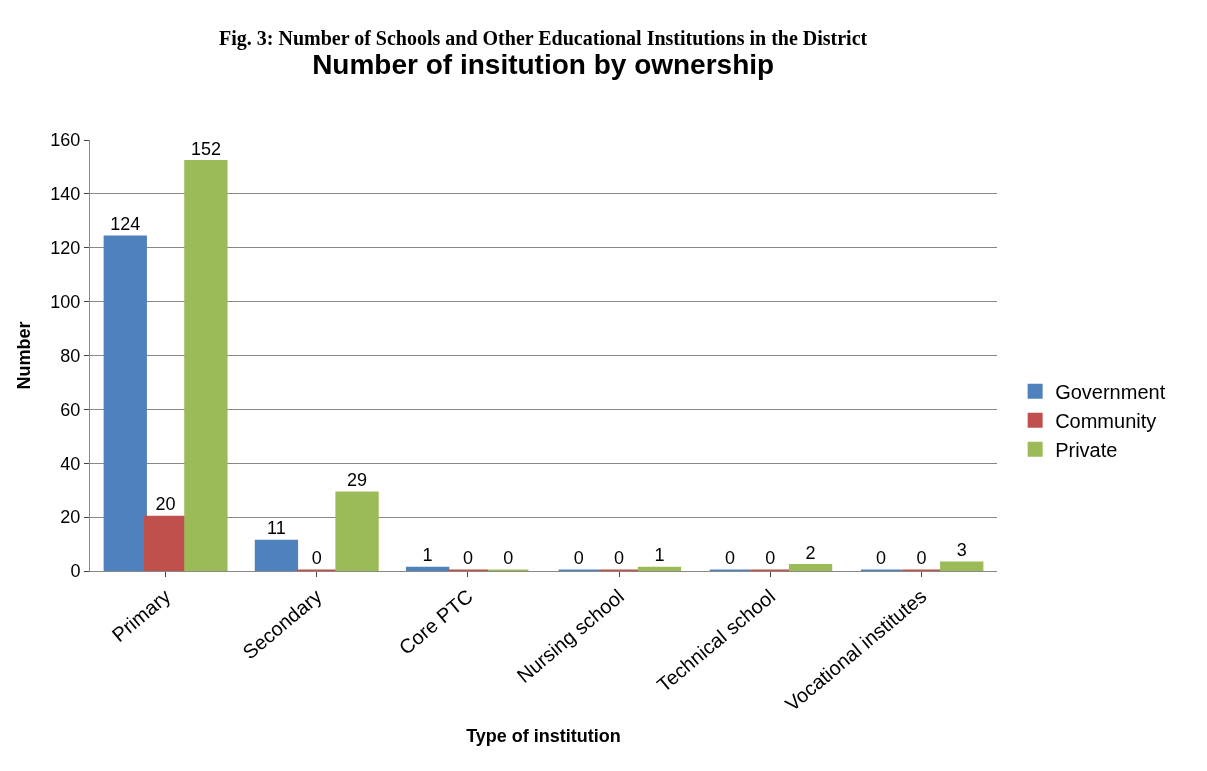  Describe the element at coordinates (1106, 420) in the screenshot. I see `legend-label: Community` at that location.